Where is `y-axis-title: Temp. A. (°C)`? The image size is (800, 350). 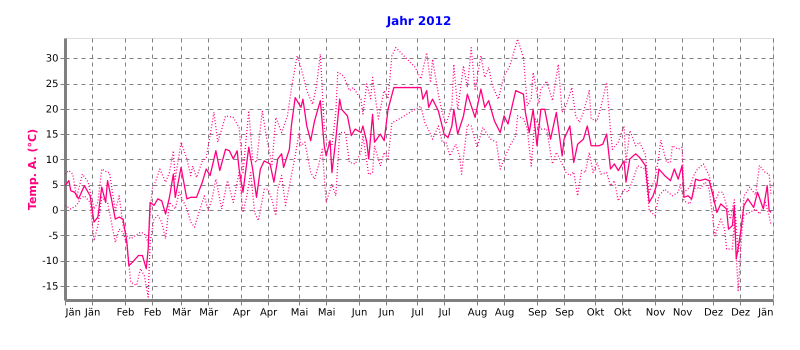
y-axis-title: Temp. A. (°C) is located at coordinates (33, 169).